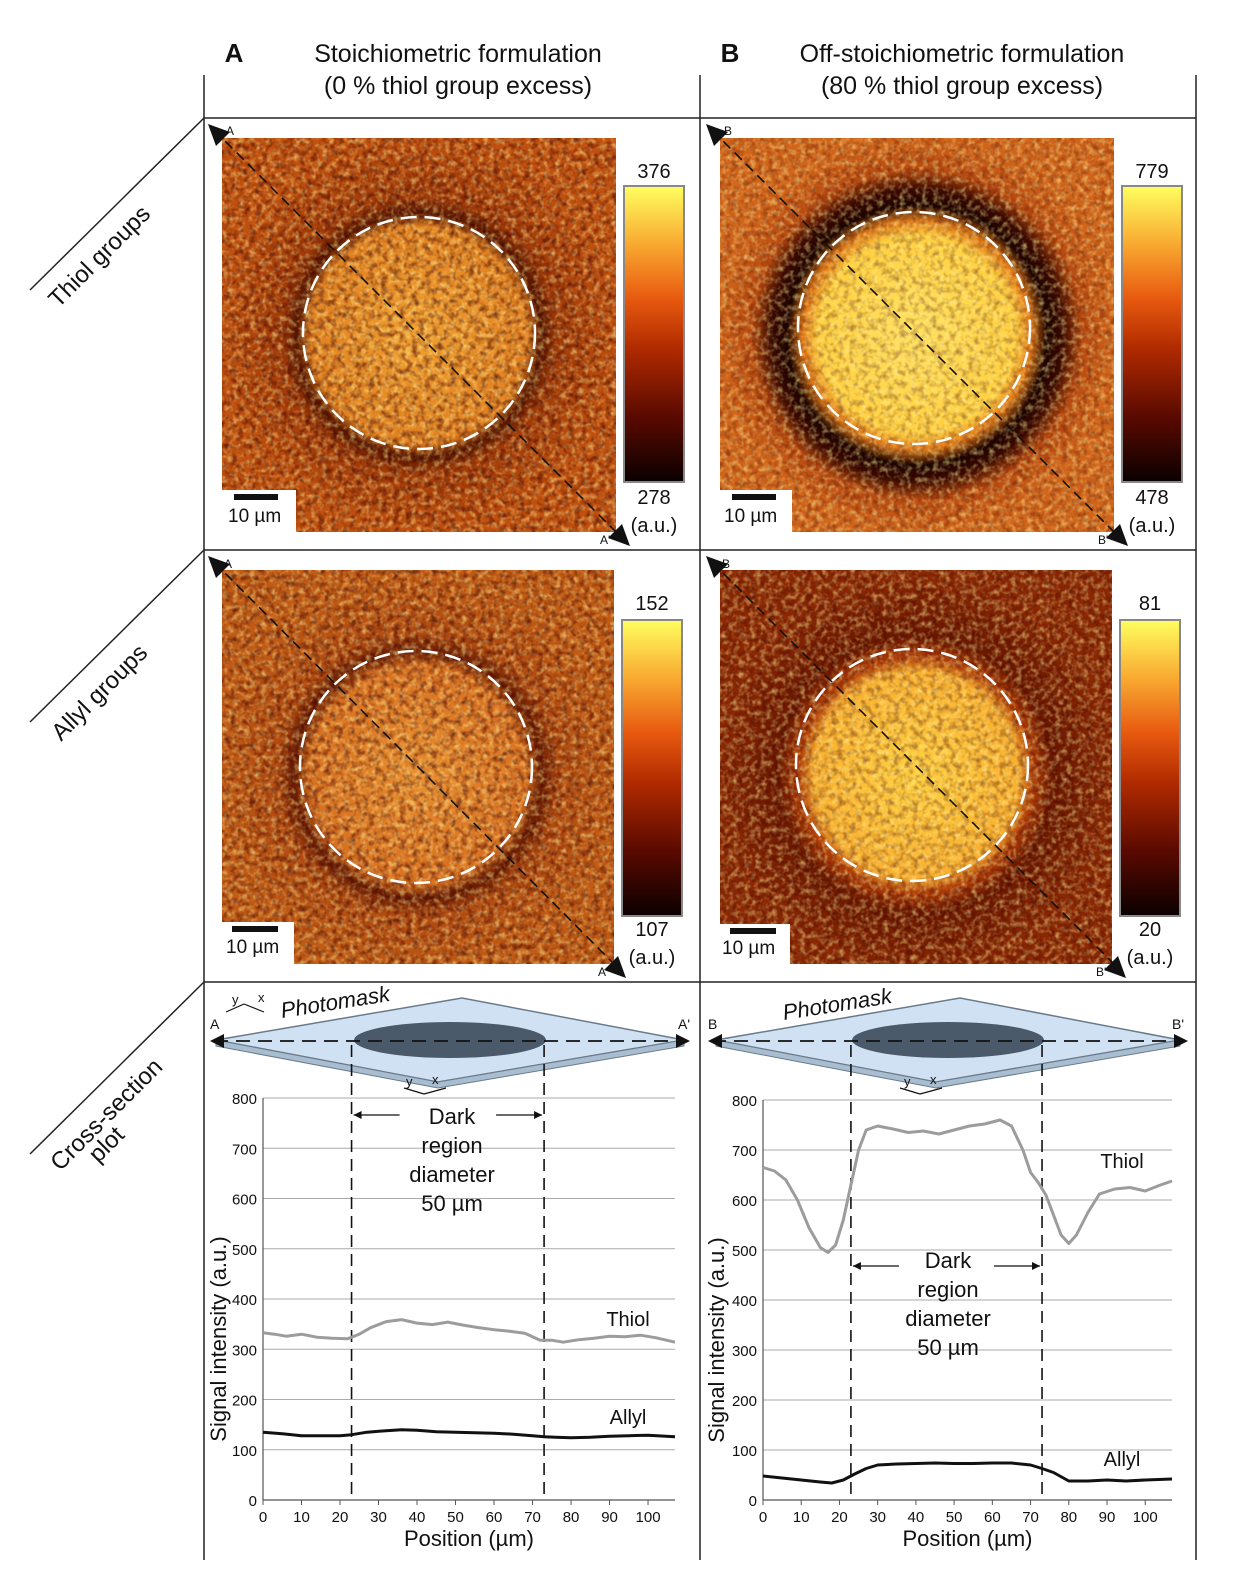  Describe the element at coordinates (712, 1024) in the screenshot. I see `photomask-start-label: B` at that location.